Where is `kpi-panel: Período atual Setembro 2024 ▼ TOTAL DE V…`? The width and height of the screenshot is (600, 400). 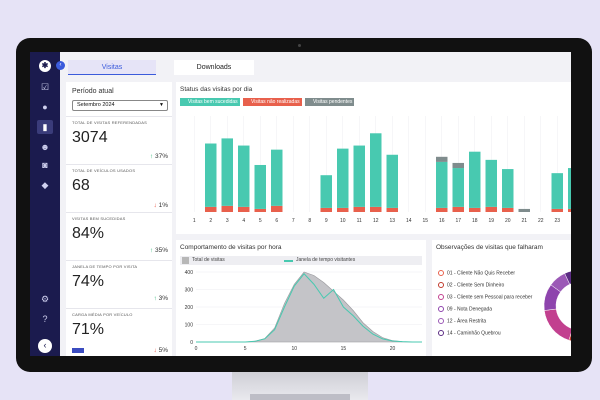 kpi-panel: Período atual Setembro 2024 ▼ TOTAL DE V… is located at coordinates (119, 219).